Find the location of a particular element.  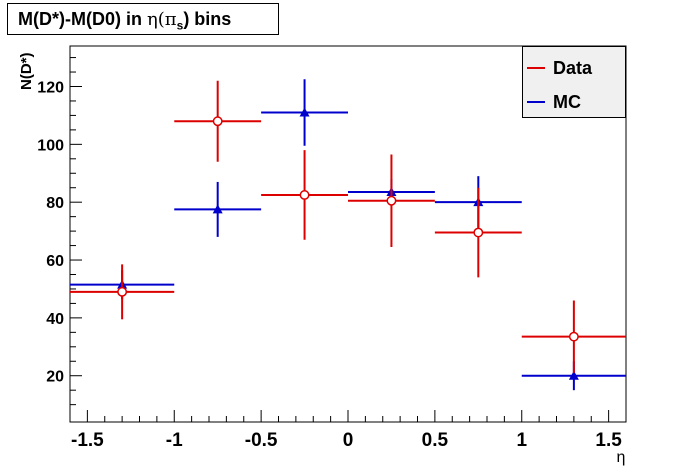

chart-title-main: M(D*)-M(D0) in is located at coordinates (82, 19).